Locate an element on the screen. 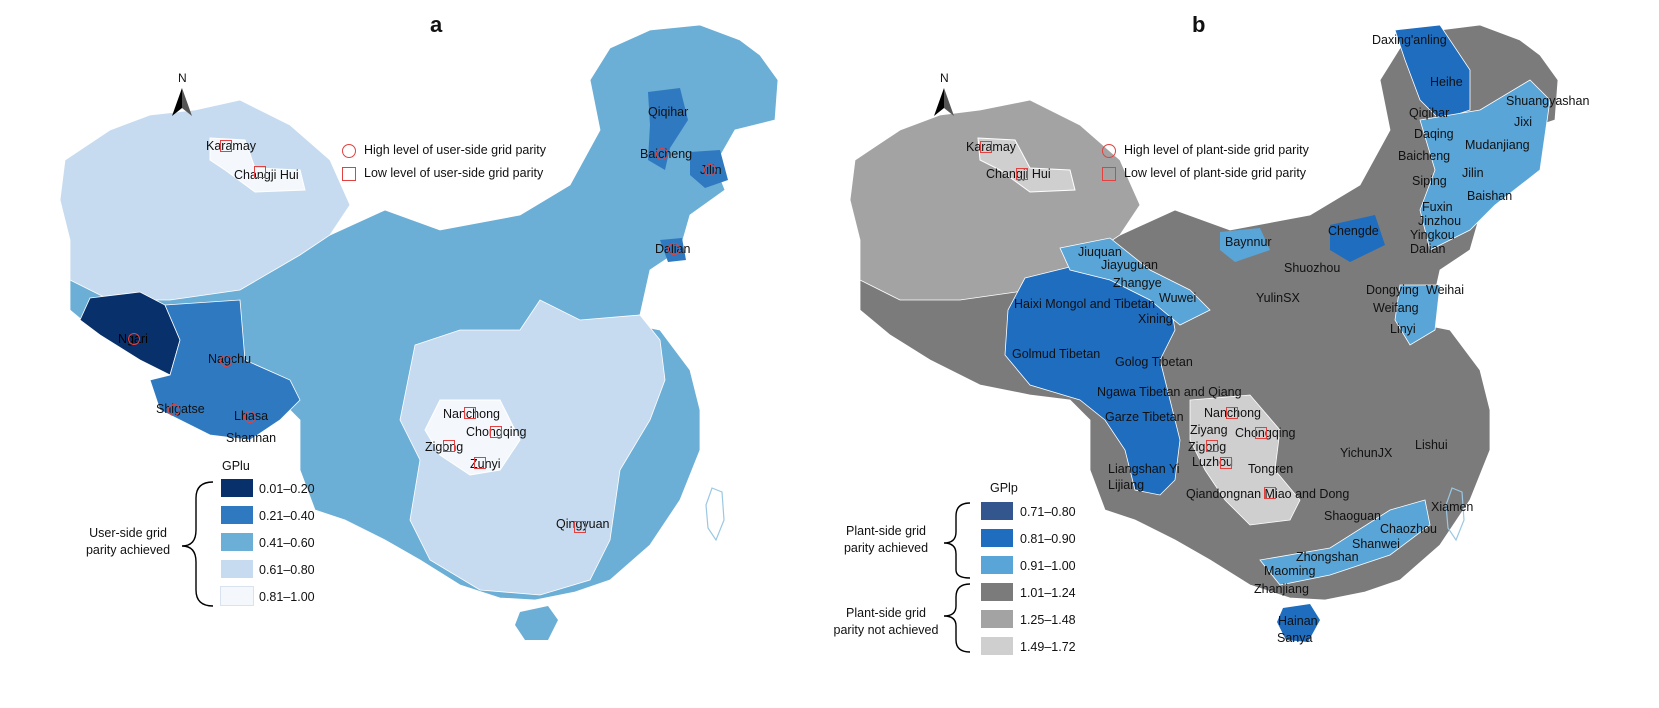 The image size is (1659, 708). legend-b-label-1: 0.71–0.80 is located at coordinates (1048, 512).